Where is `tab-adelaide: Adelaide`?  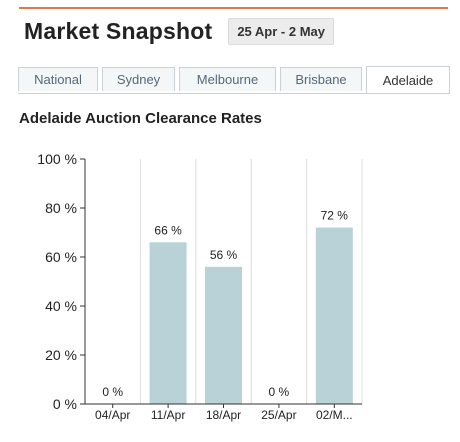 tab-adelaide: Adelaide is located at coordinates (408, 79).